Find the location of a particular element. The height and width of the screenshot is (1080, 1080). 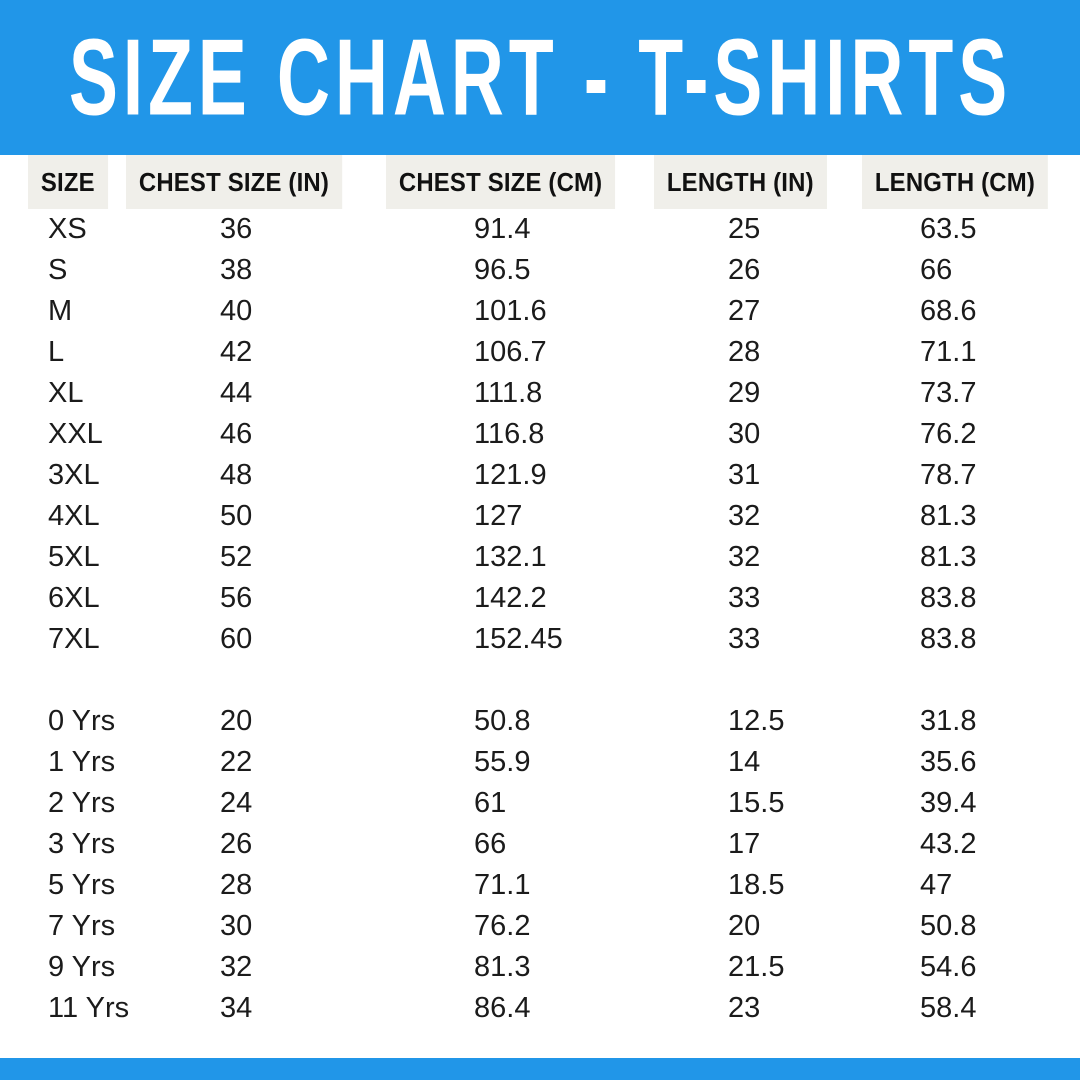

cell-chest-cm: 50.8 is located at coordinates (502, 721).